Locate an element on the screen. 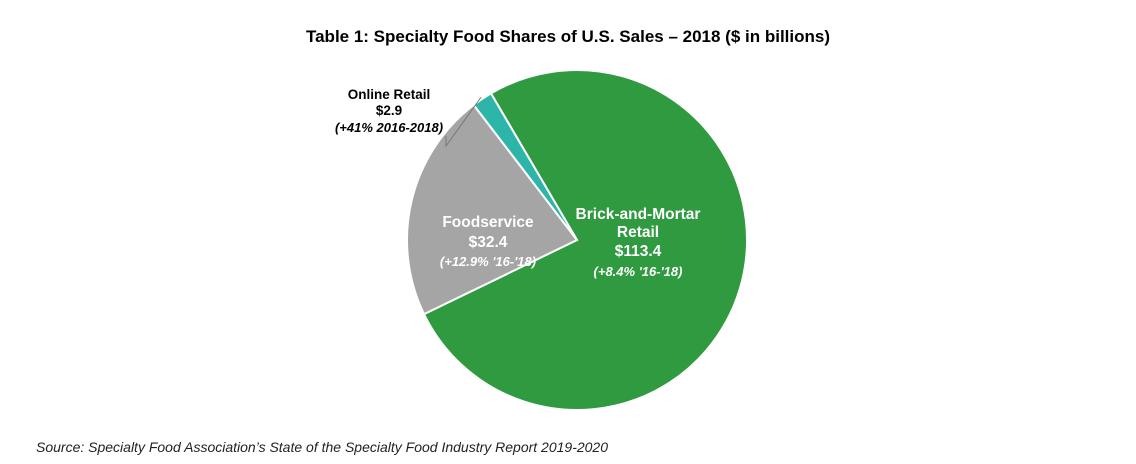  slice-0-value-label: $113.4 is located at coordinates (638, 251).